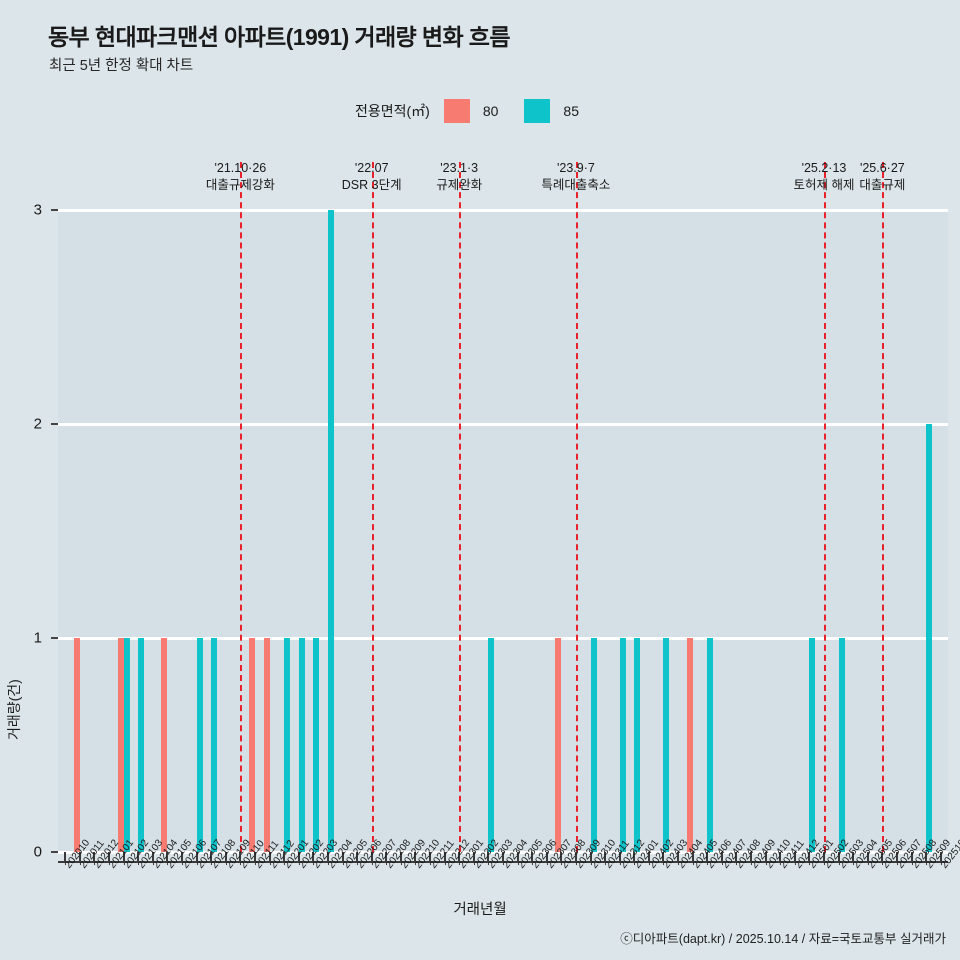 The width and height of the screenshot is (960, 960). What do you see at coordinates (470, 111) in the screenshot?
I see `legend-item-80: 80` at bounding box center [470, 111].